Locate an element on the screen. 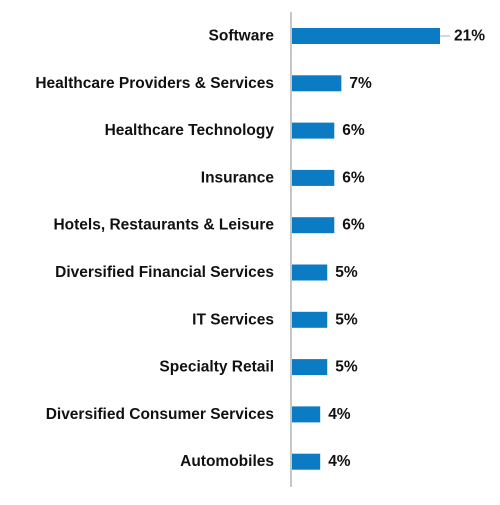 The width and height of the screenshot is (500, 505). category-label: Hotels, Restaurants & Leisure is located at coordinates (163, 225).